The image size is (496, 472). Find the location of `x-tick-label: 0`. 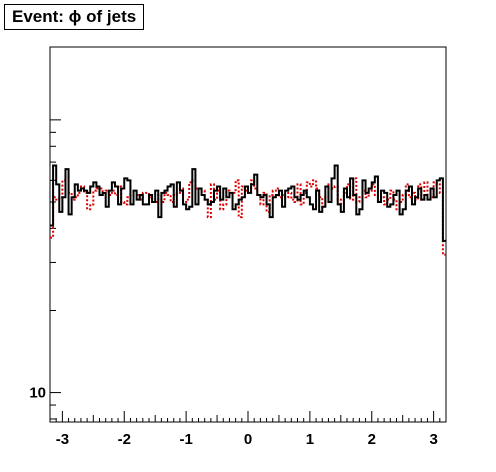

x-tick-label: 0 is located at coordinates (248, 439).